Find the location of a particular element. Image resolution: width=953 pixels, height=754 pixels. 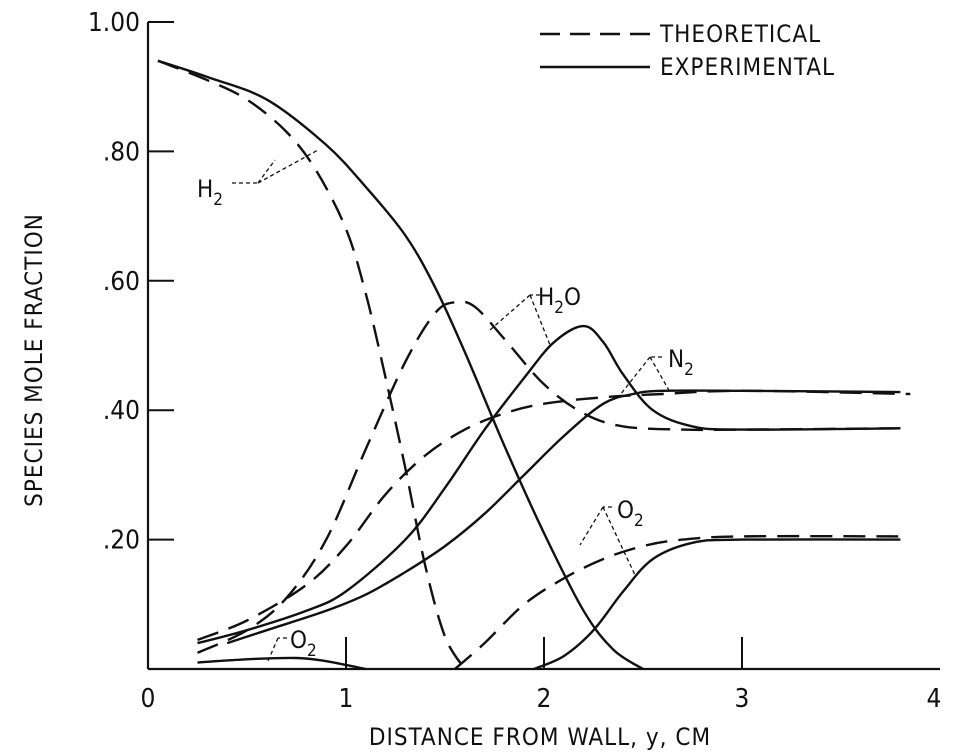

x-axis-label: DISTANCE FROM WALL, y, CM is located at coordinates (540, 737).